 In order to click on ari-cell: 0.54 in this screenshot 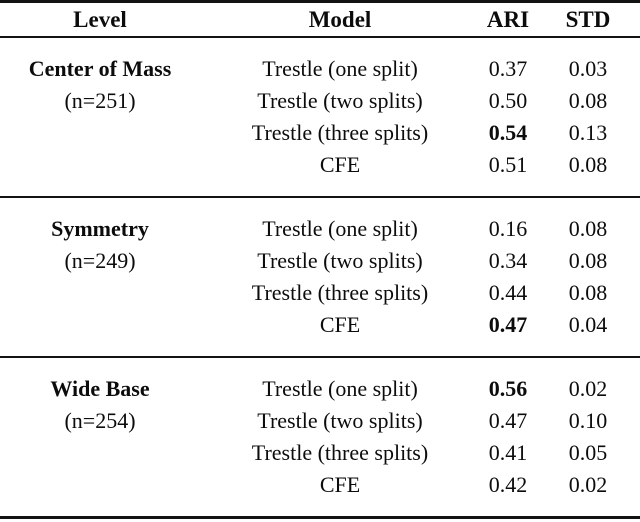, I will do `click(508, 132)`.